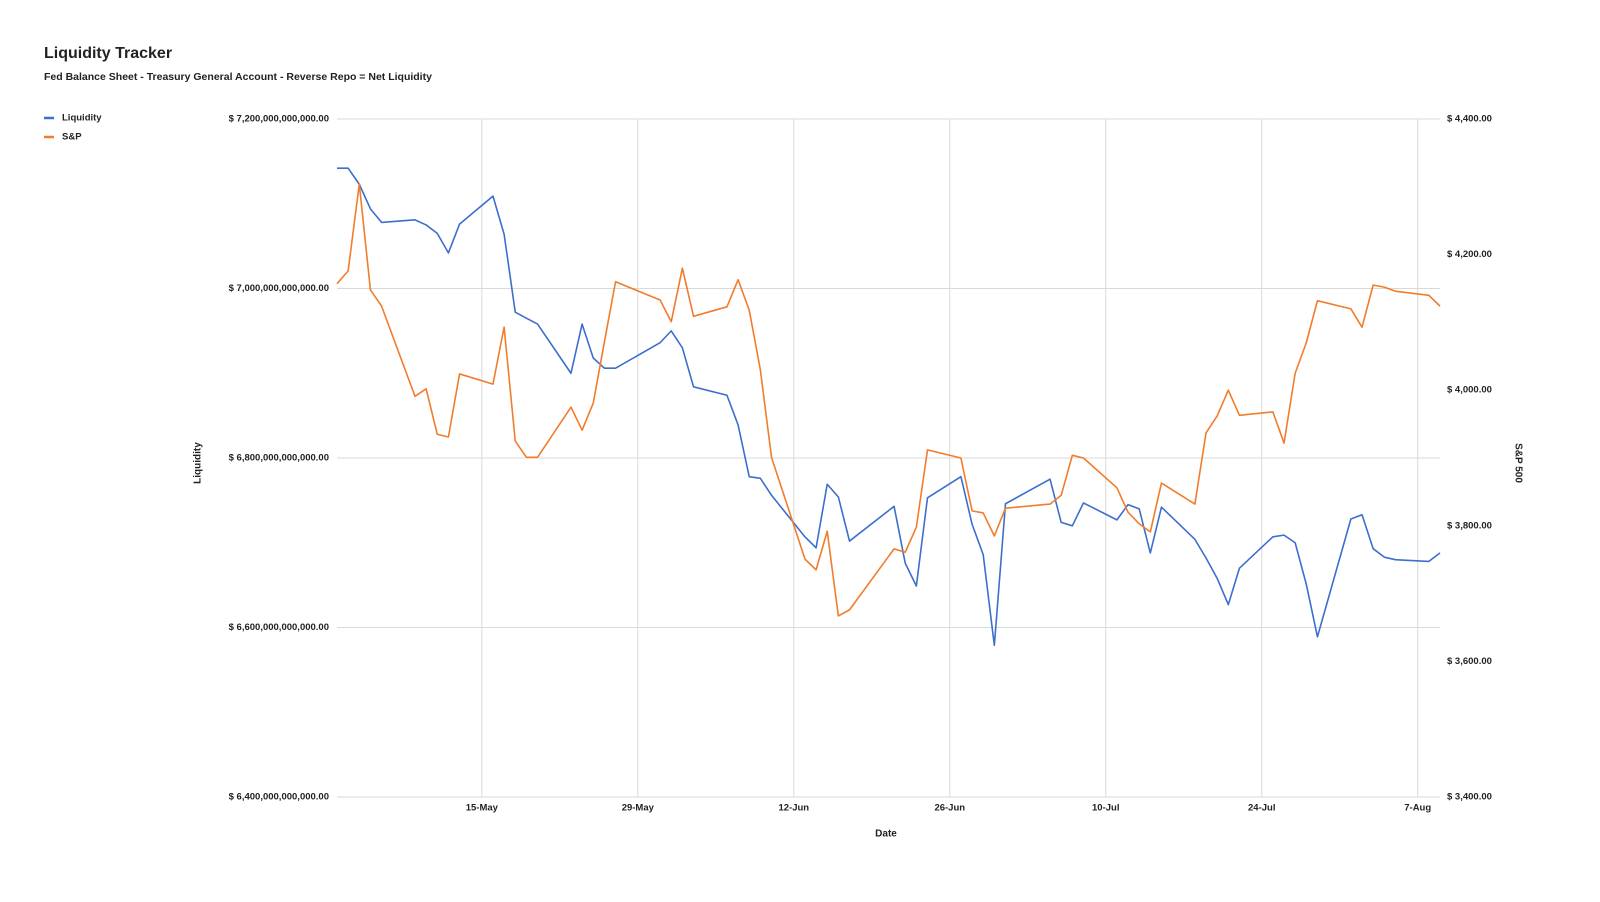 The image size is (1600, 902). What do you see at coordinates (1469, 119) in the screenshot?
I see `y2-tick-label: $ 4,400.00` at bounding box center [1469, 119].